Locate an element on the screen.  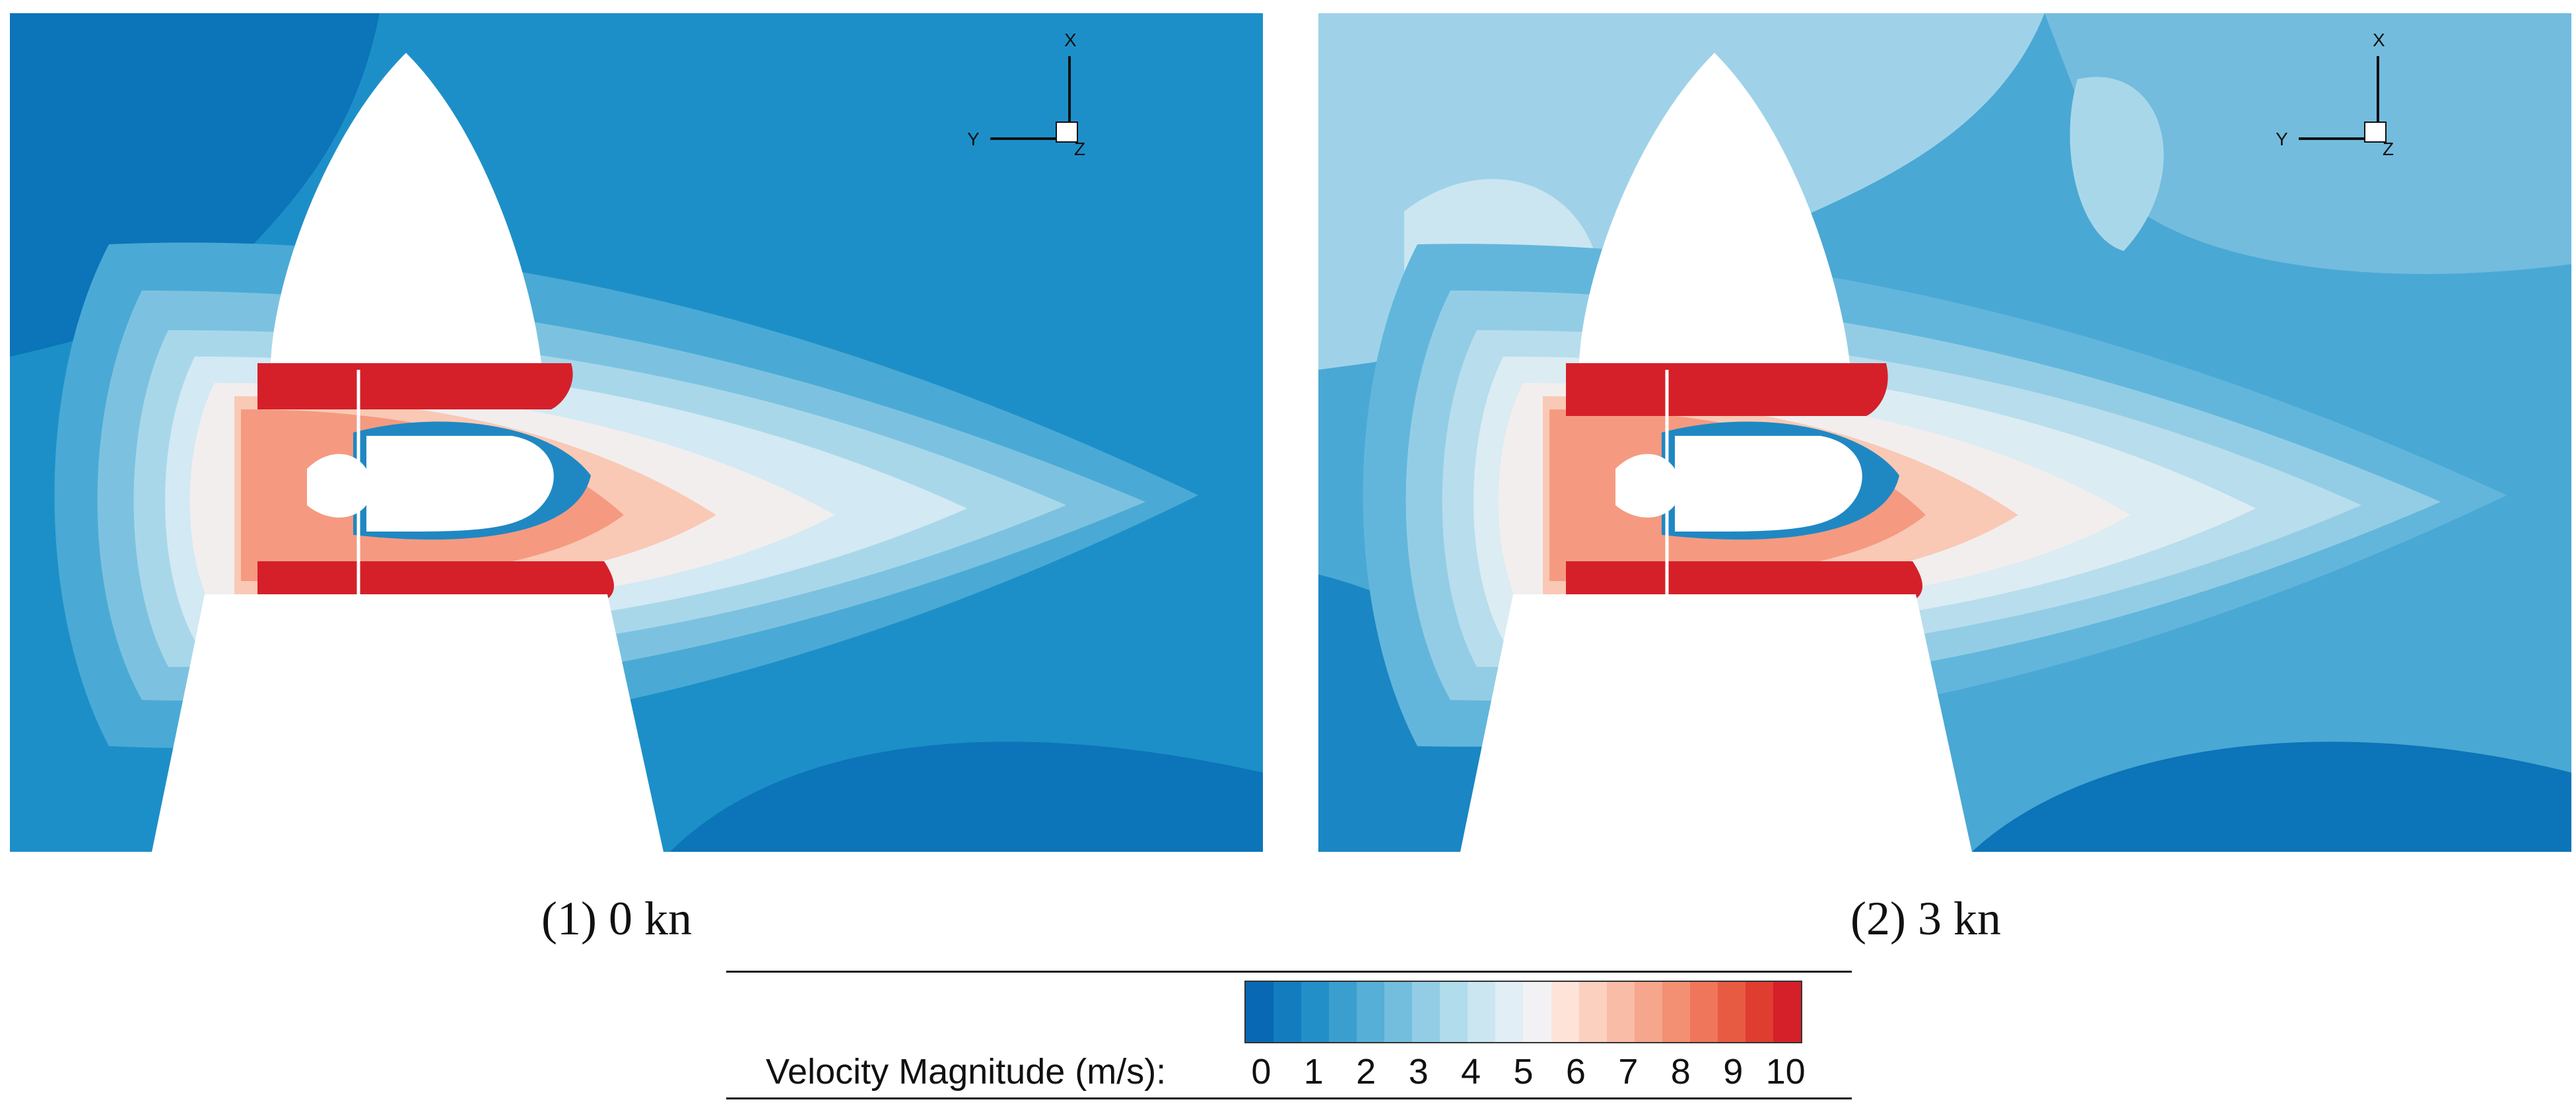
legend-tick-label: 4 is located at coordinates (1471, 1072).